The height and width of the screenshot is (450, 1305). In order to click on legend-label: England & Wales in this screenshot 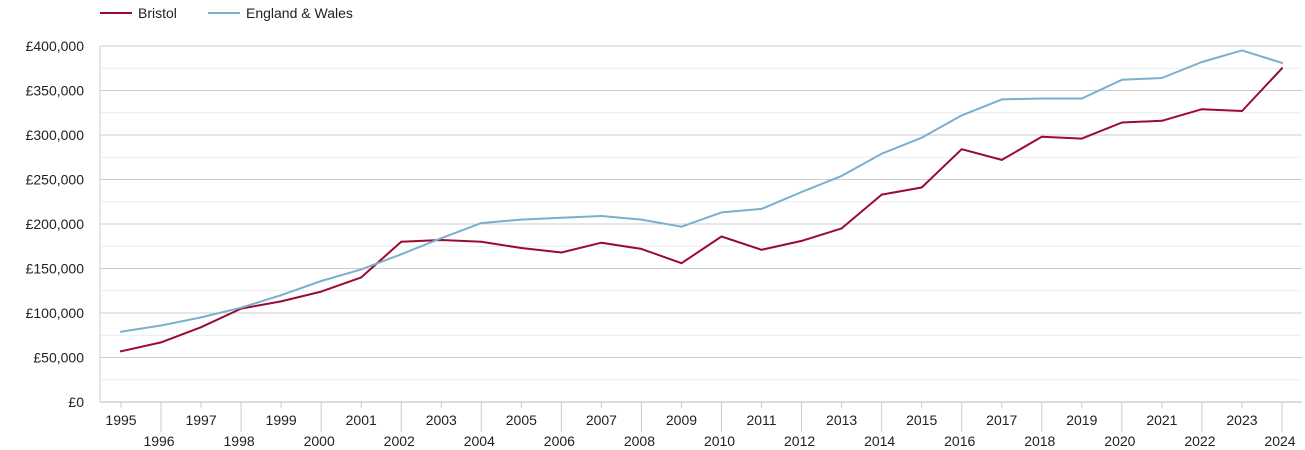, I will do `click(299, 13)`.